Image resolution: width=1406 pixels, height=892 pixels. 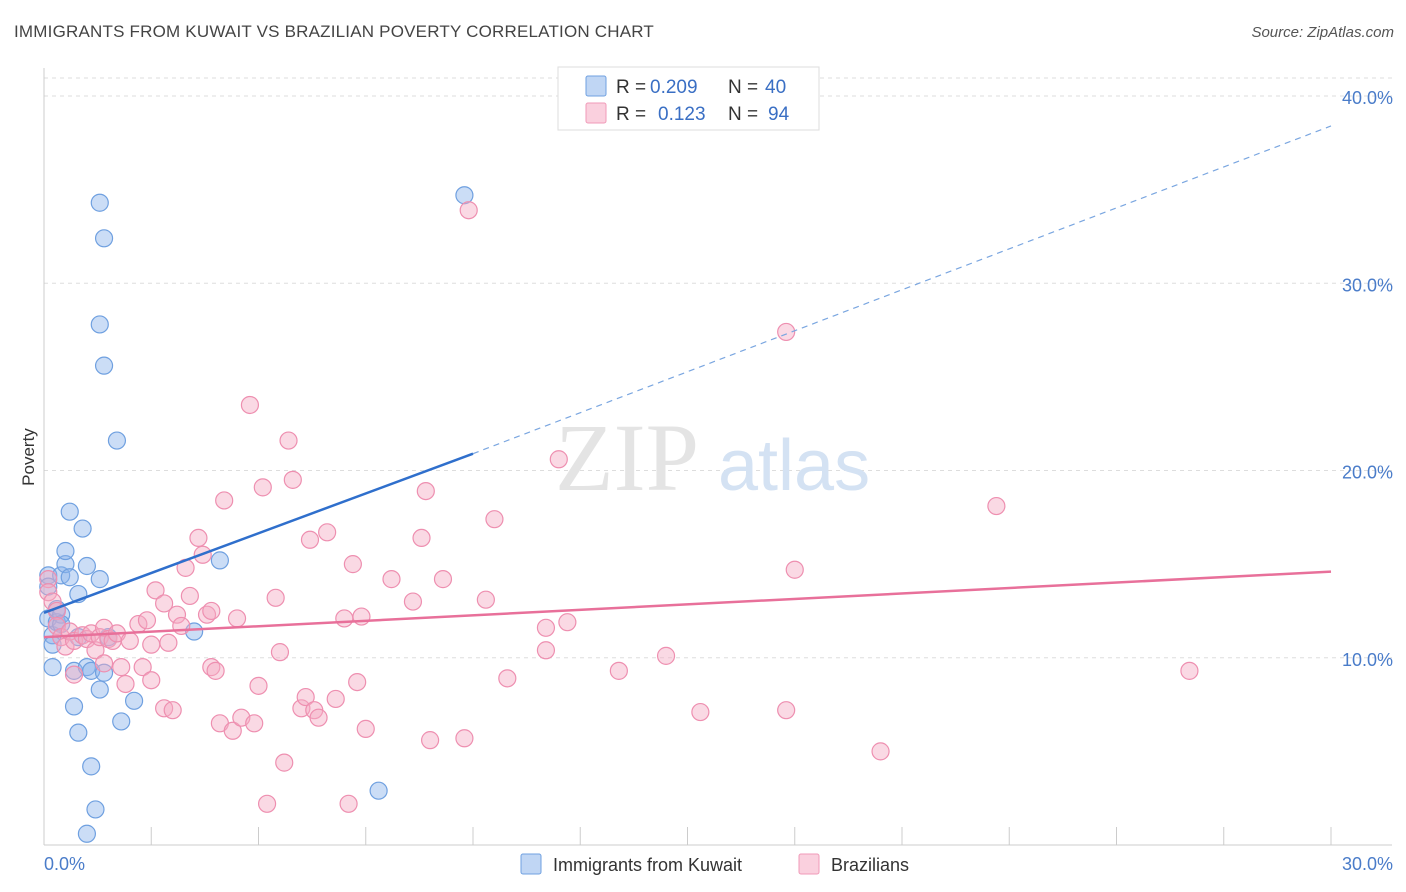 What do you see at coordinates (1367, 473) in the screenshot?
I see `y-tick-label: 20.0%` at bounding box center [1367, 473].